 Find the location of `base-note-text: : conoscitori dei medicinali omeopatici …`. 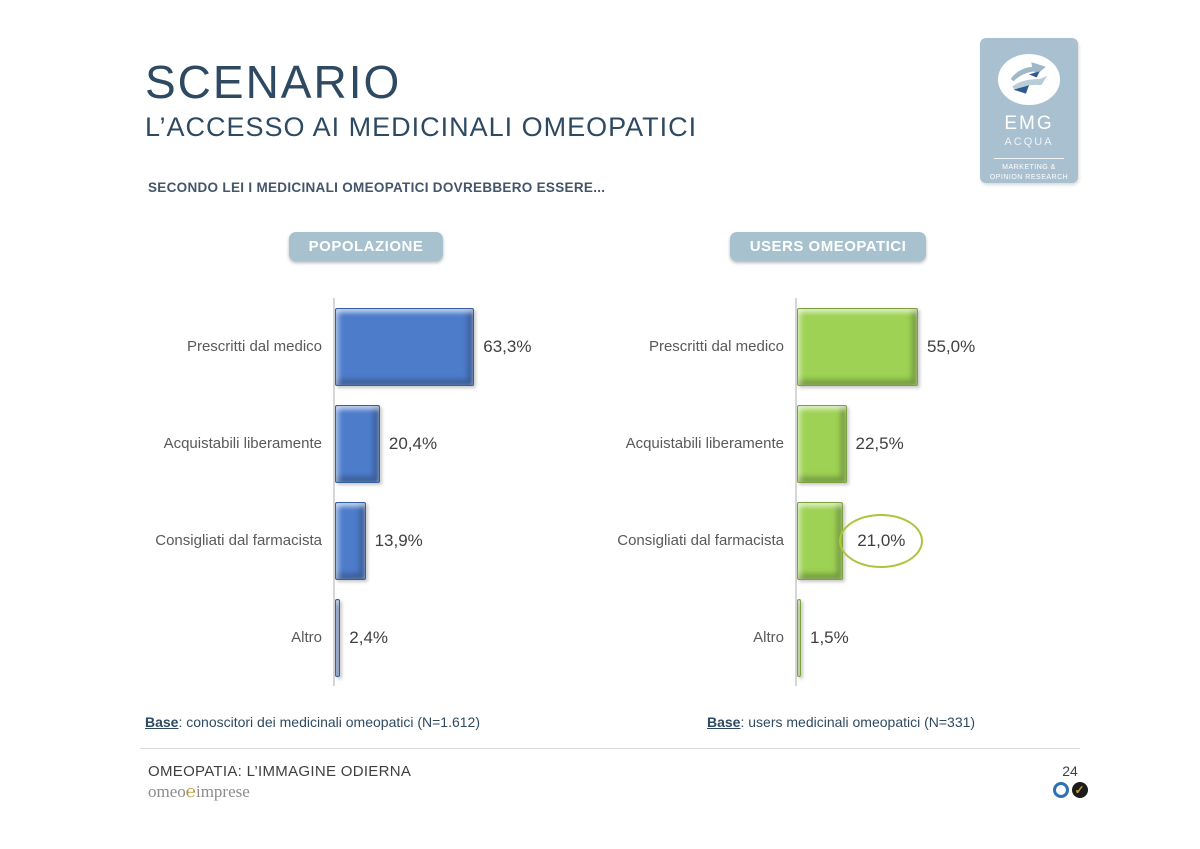

base-note-text: : conoscitori dei medicinali omeopatici … is located at coordinates (329, 722).